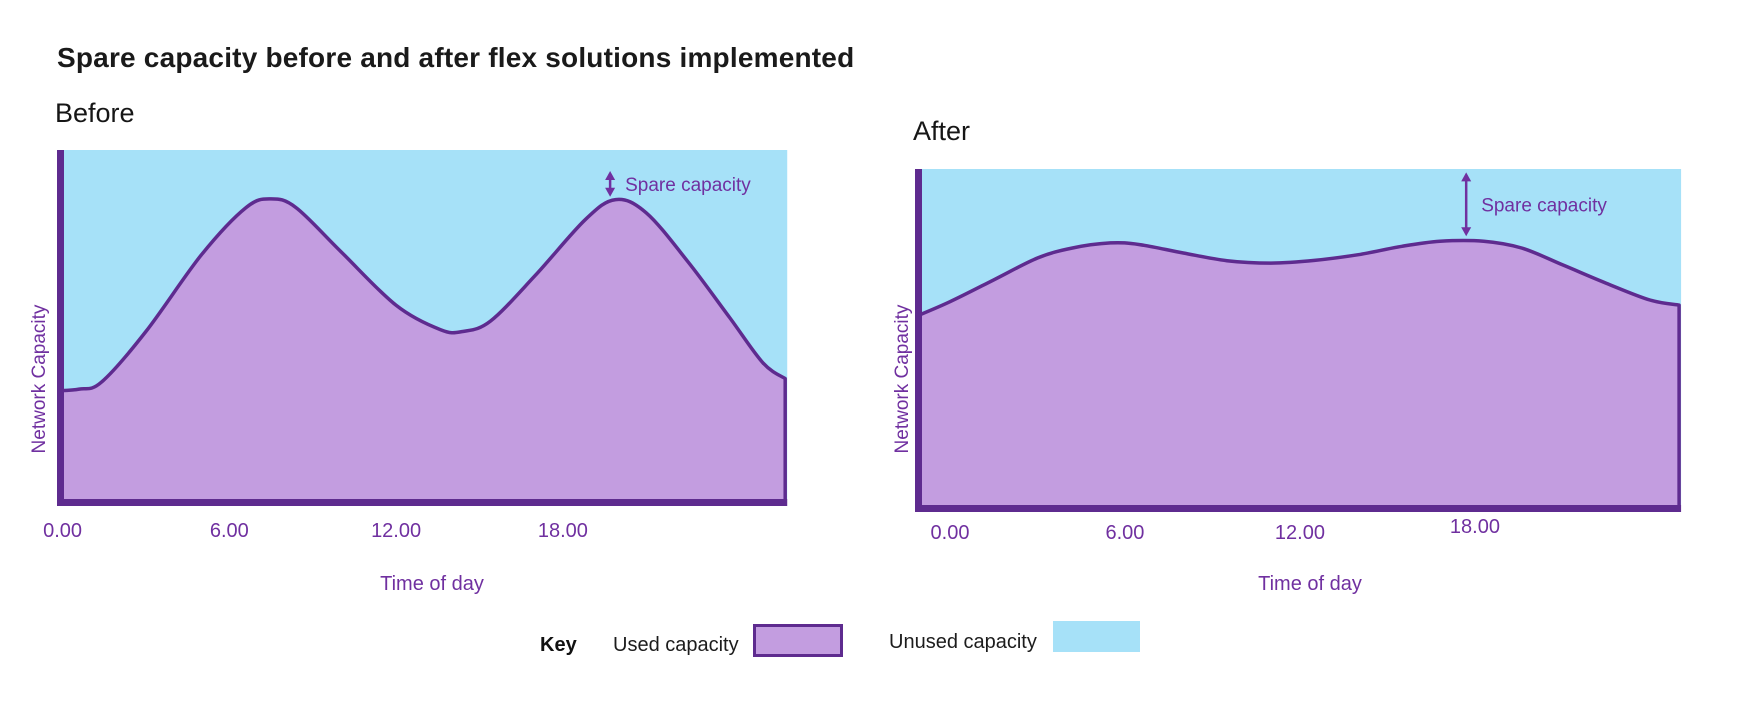 The width and height of the screenshot is (1739, 715). I want to click on x-axis-label-after: Time of day, so click(1310, 584).